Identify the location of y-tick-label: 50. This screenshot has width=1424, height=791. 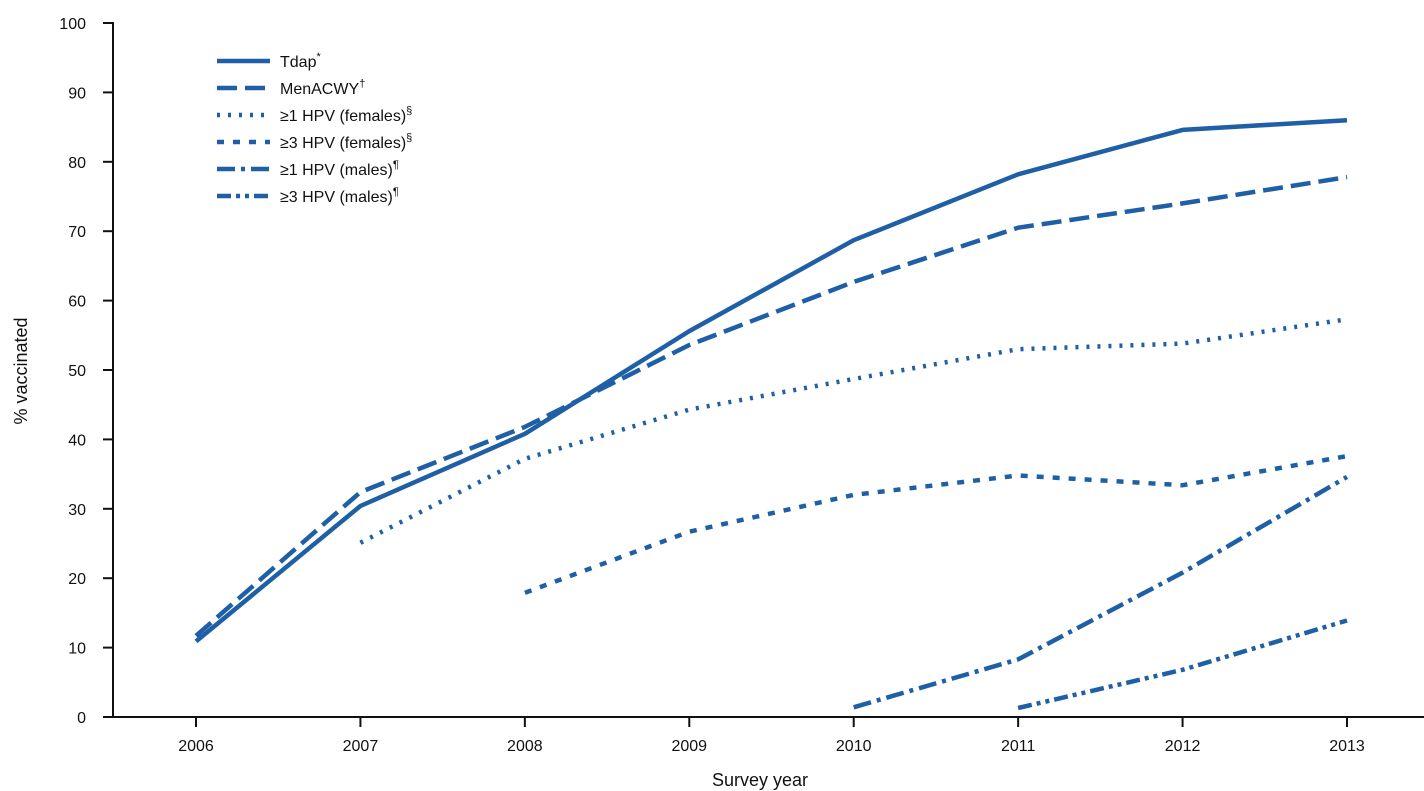
(77, 371).